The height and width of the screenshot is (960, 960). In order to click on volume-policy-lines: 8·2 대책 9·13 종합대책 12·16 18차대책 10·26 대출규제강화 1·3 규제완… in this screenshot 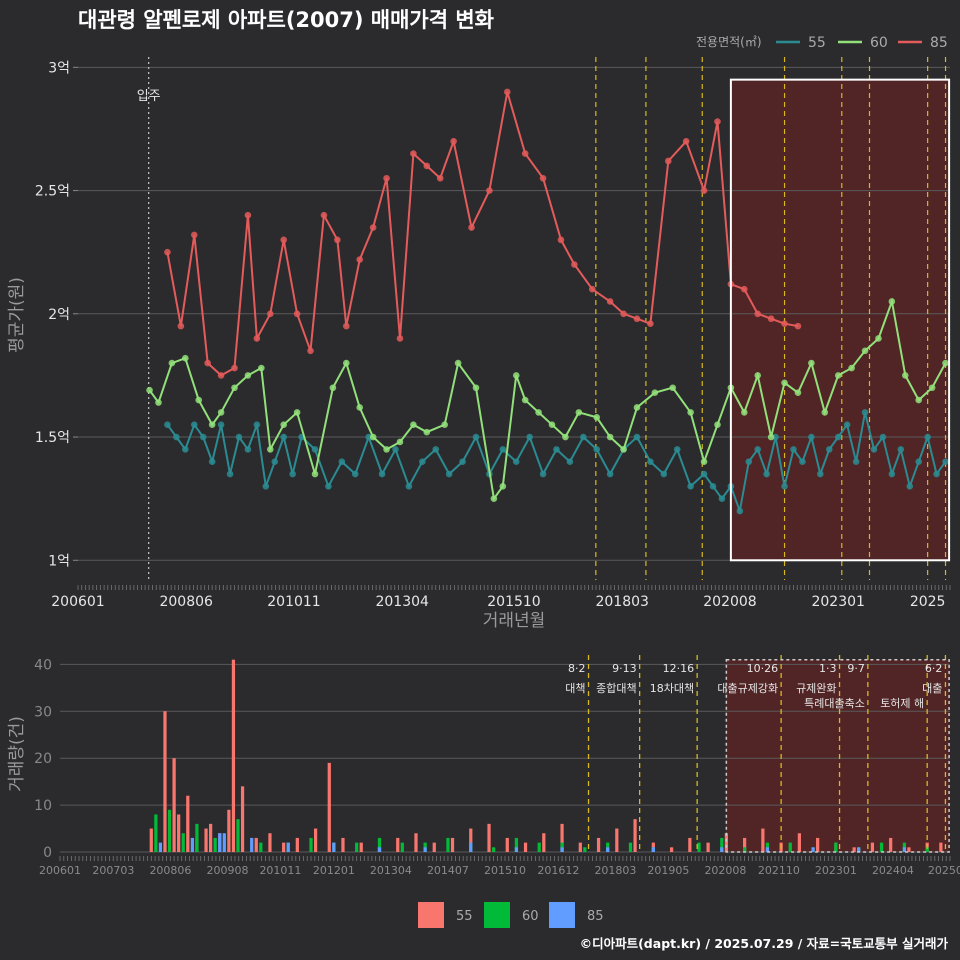, I will do `click(756, 753)`.